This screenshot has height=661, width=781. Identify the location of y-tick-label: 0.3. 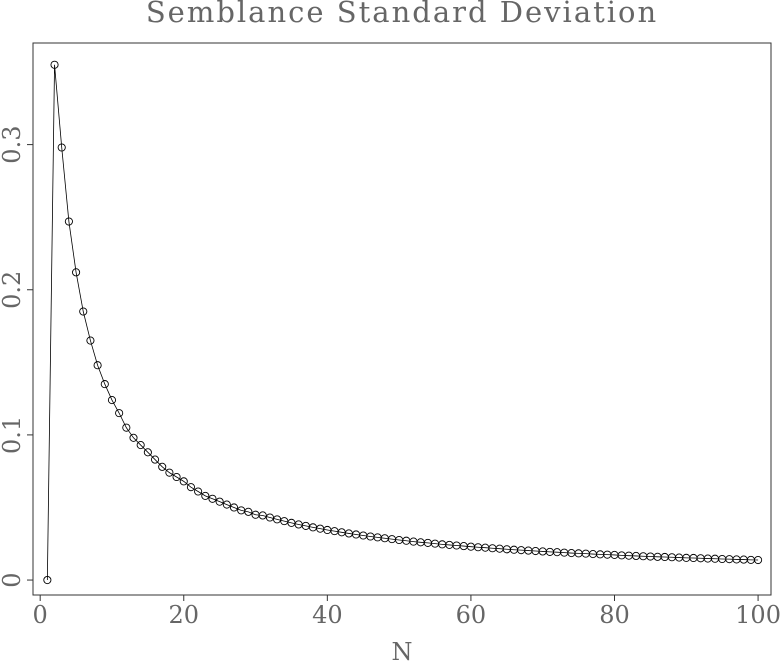
(13, 145).